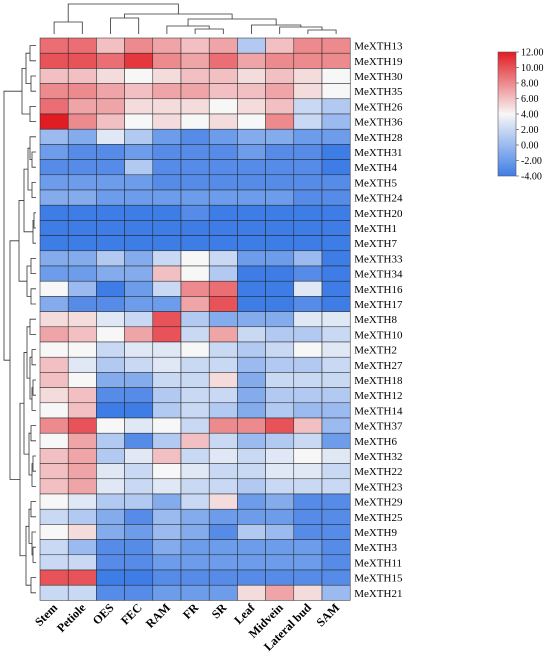  What do you see at coordinates (531, 177) in the screenshot?
I see `colorbar-tick-label: -4.00` at bounding box center [531, 177].